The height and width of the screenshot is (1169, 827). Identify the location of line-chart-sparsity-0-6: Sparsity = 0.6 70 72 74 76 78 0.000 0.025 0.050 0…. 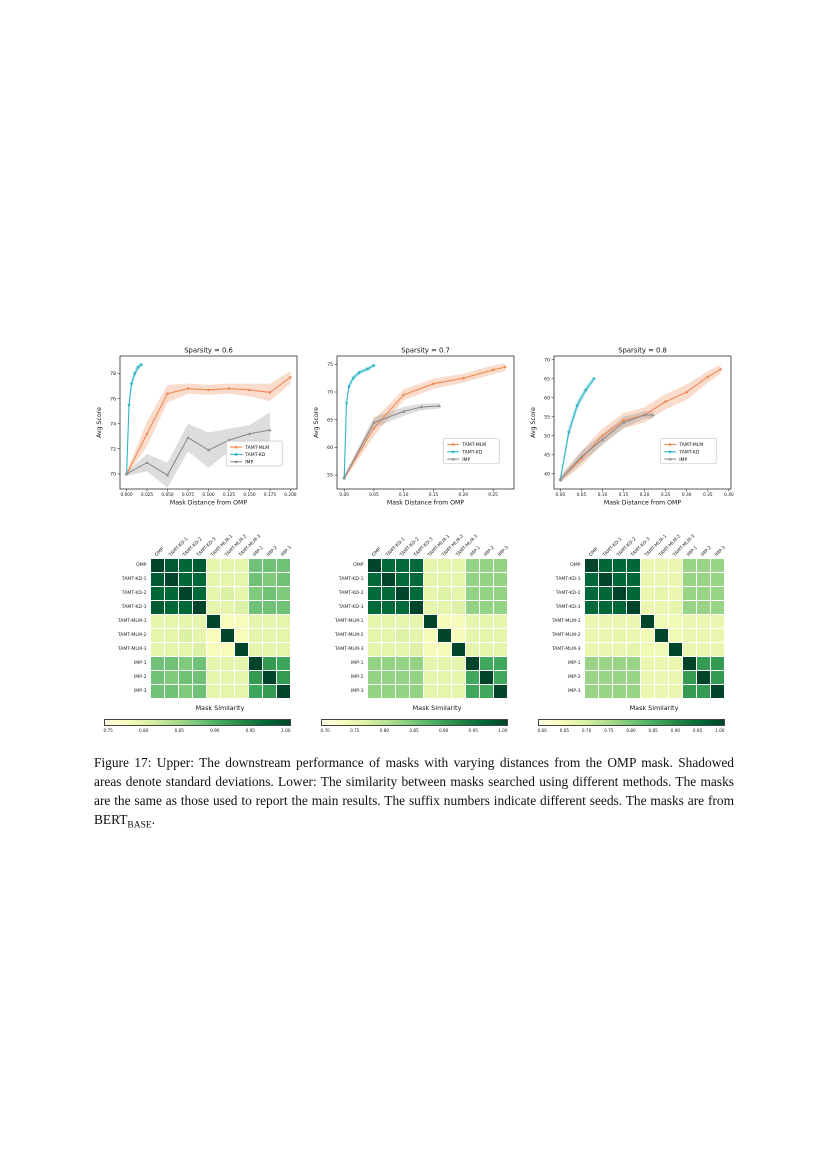
(197, 426).